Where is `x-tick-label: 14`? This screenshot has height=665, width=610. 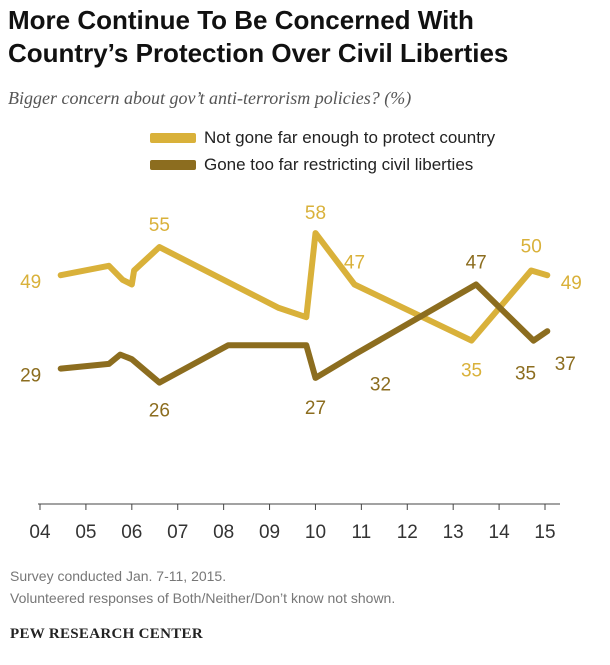 x-tick-label: 14 is located at coordinates (500, 532).